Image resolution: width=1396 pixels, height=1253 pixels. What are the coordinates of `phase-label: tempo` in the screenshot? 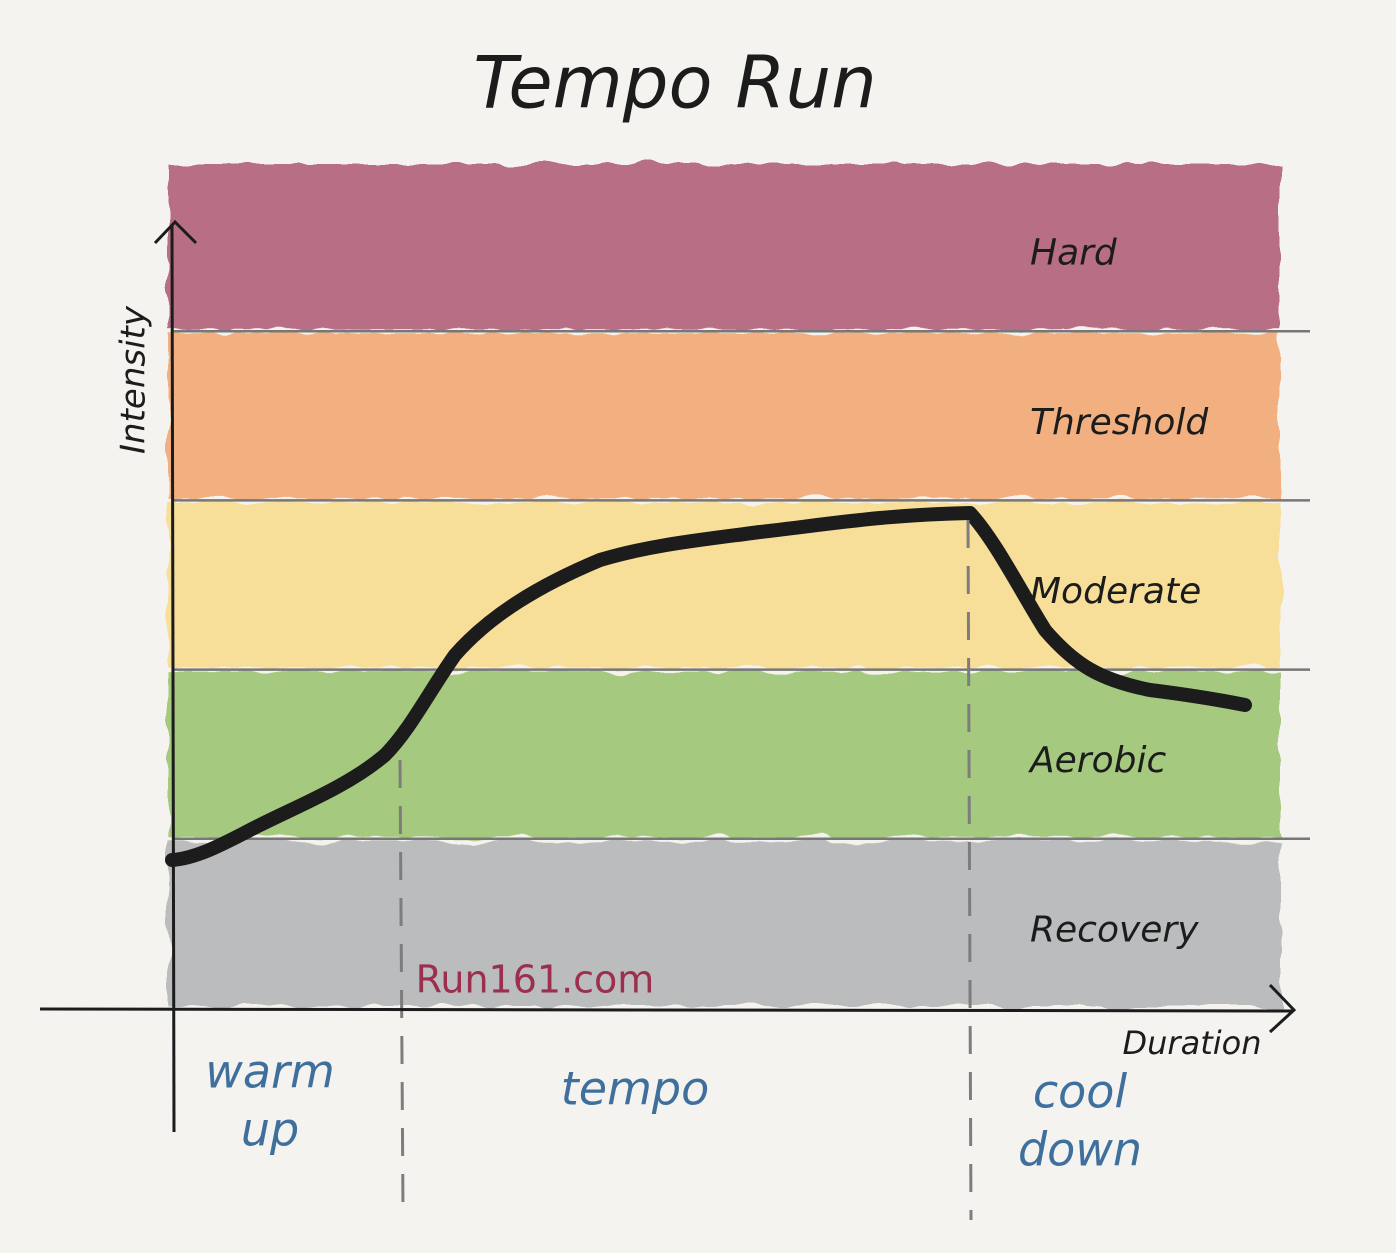 It's located at (635, 1089).